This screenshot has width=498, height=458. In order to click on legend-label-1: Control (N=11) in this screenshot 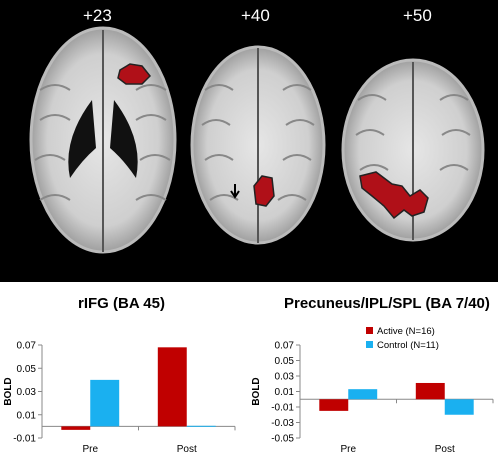, I will do `click(408, 345)`.